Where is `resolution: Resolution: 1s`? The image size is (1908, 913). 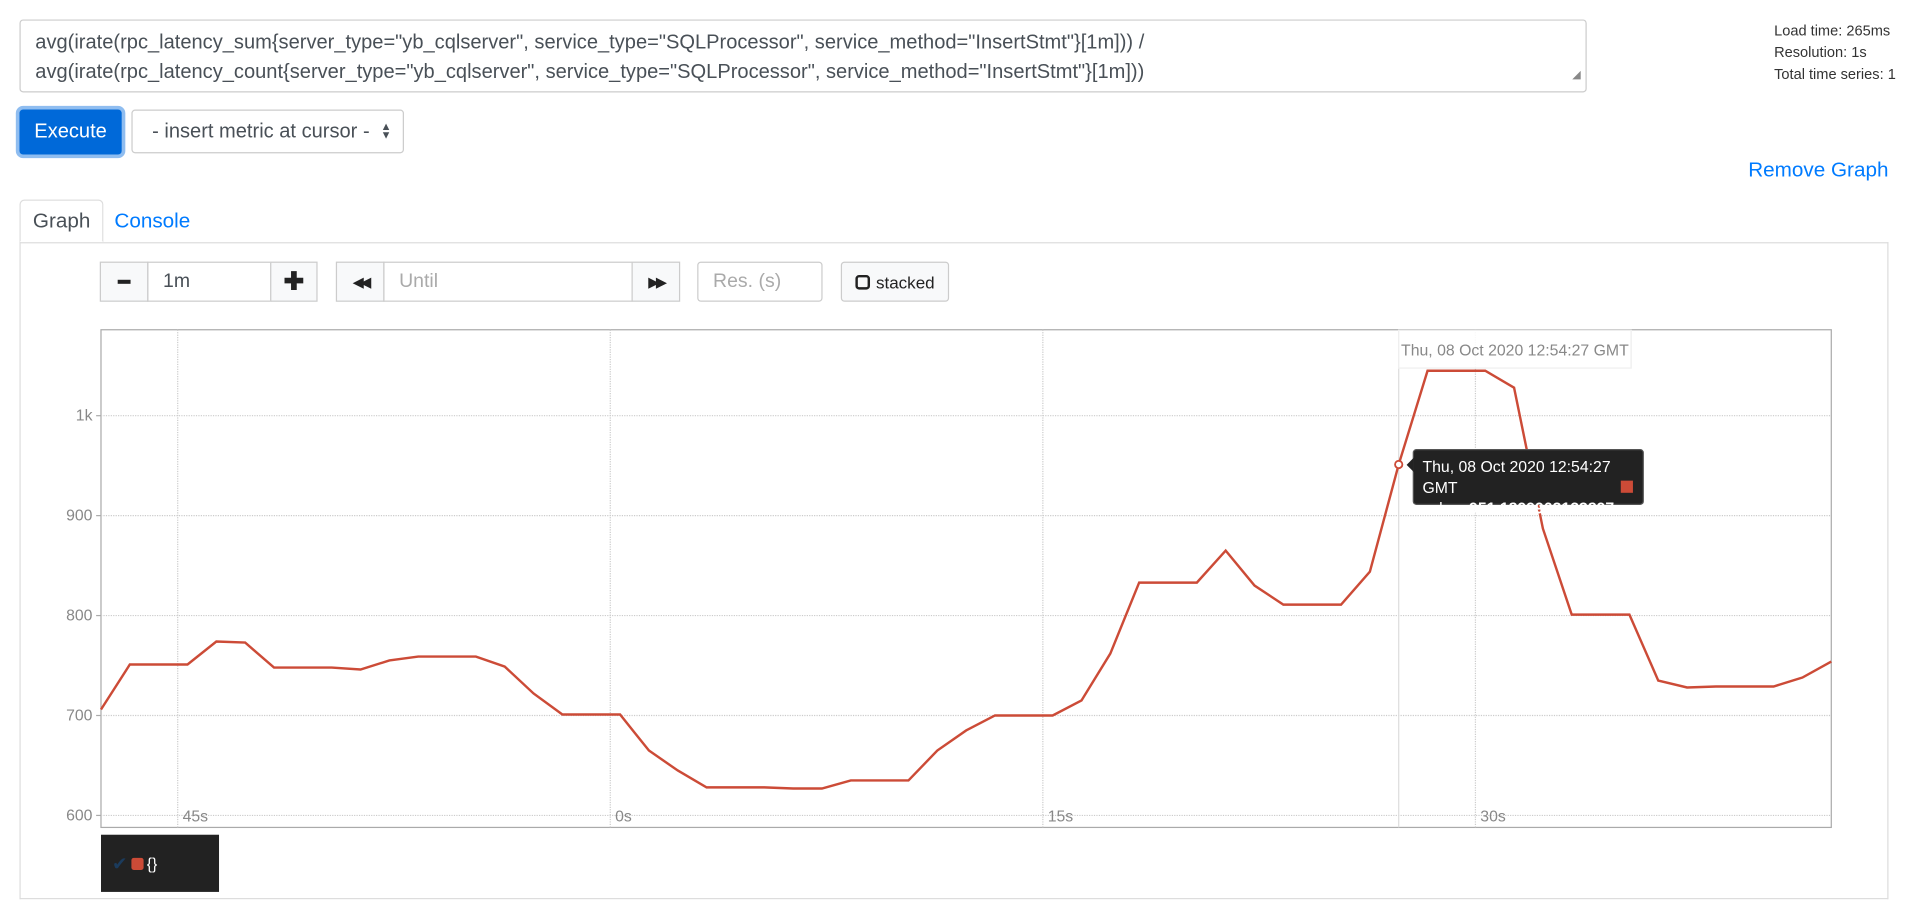
resolution: Resolution: 1s is located at coordinates (1820, 52).